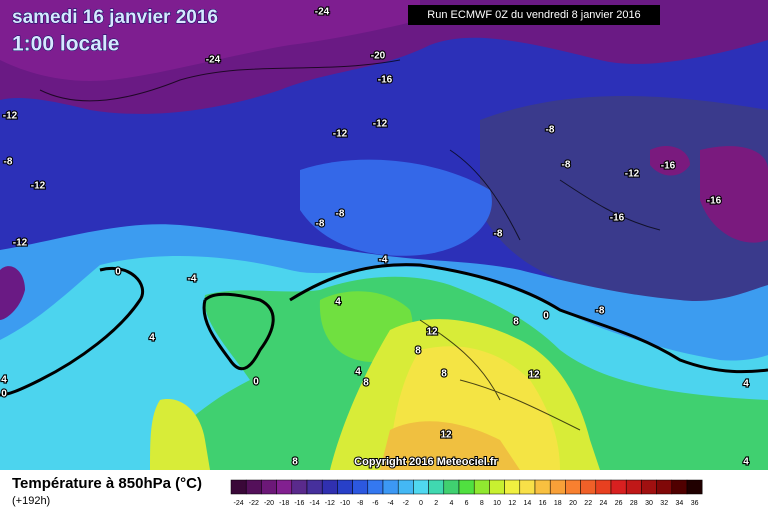 This screenshot has width=768, height=517. I want to click on scale-label: 18, so click(558, 503).